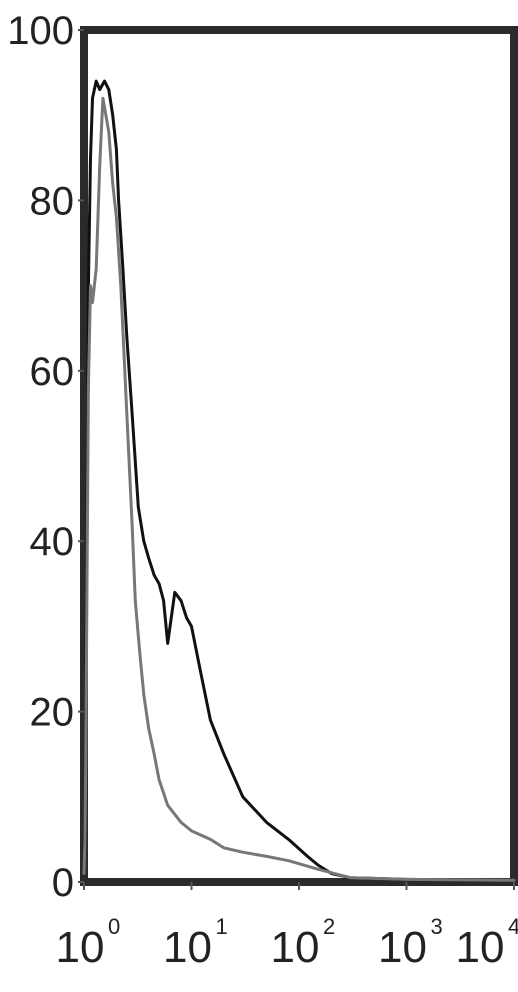 This screenshot has height=992, width=518. Describe the element at coordinates (52, 713) in the screenshot. I see `y-tick-label: 20` at that location.